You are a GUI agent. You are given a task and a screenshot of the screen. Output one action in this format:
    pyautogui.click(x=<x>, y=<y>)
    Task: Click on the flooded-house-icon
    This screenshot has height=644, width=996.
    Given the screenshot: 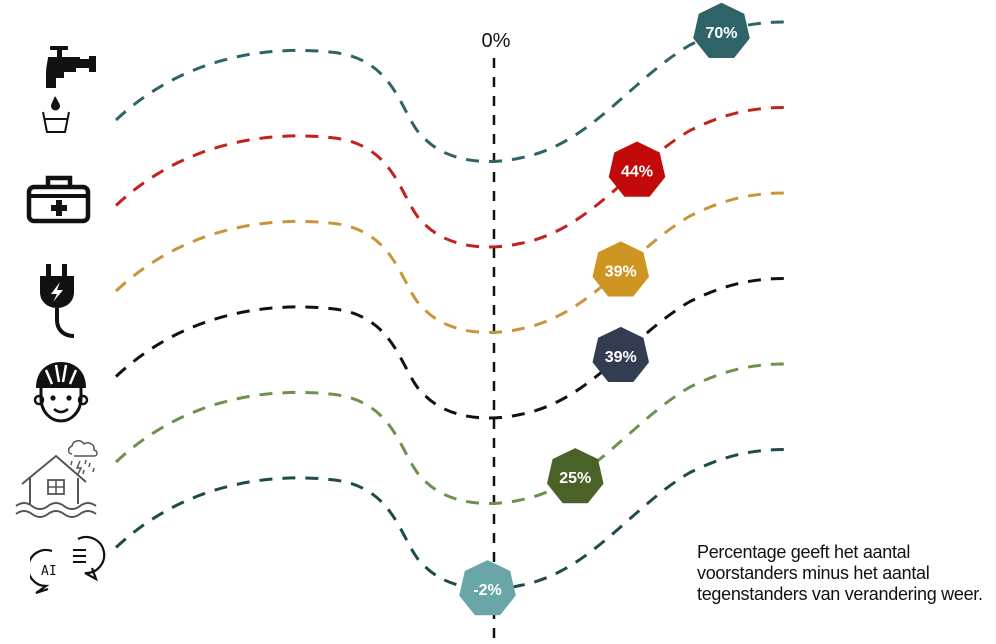 What is the action you would take?
    pyautogui.click(x=56, y=479)
    